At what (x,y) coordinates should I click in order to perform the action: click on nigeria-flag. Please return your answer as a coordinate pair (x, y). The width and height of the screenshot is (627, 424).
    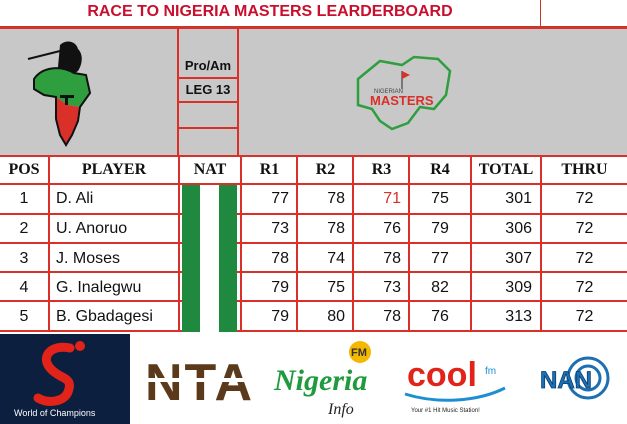
    Looking at the image, I should click on (209, 258).